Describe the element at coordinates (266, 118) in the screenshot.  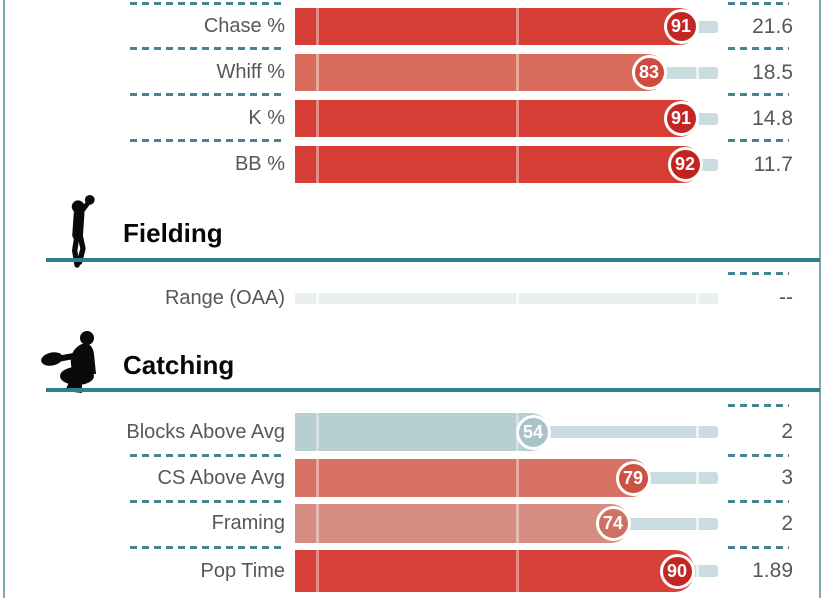
I see `metric-label: K %` at that location.